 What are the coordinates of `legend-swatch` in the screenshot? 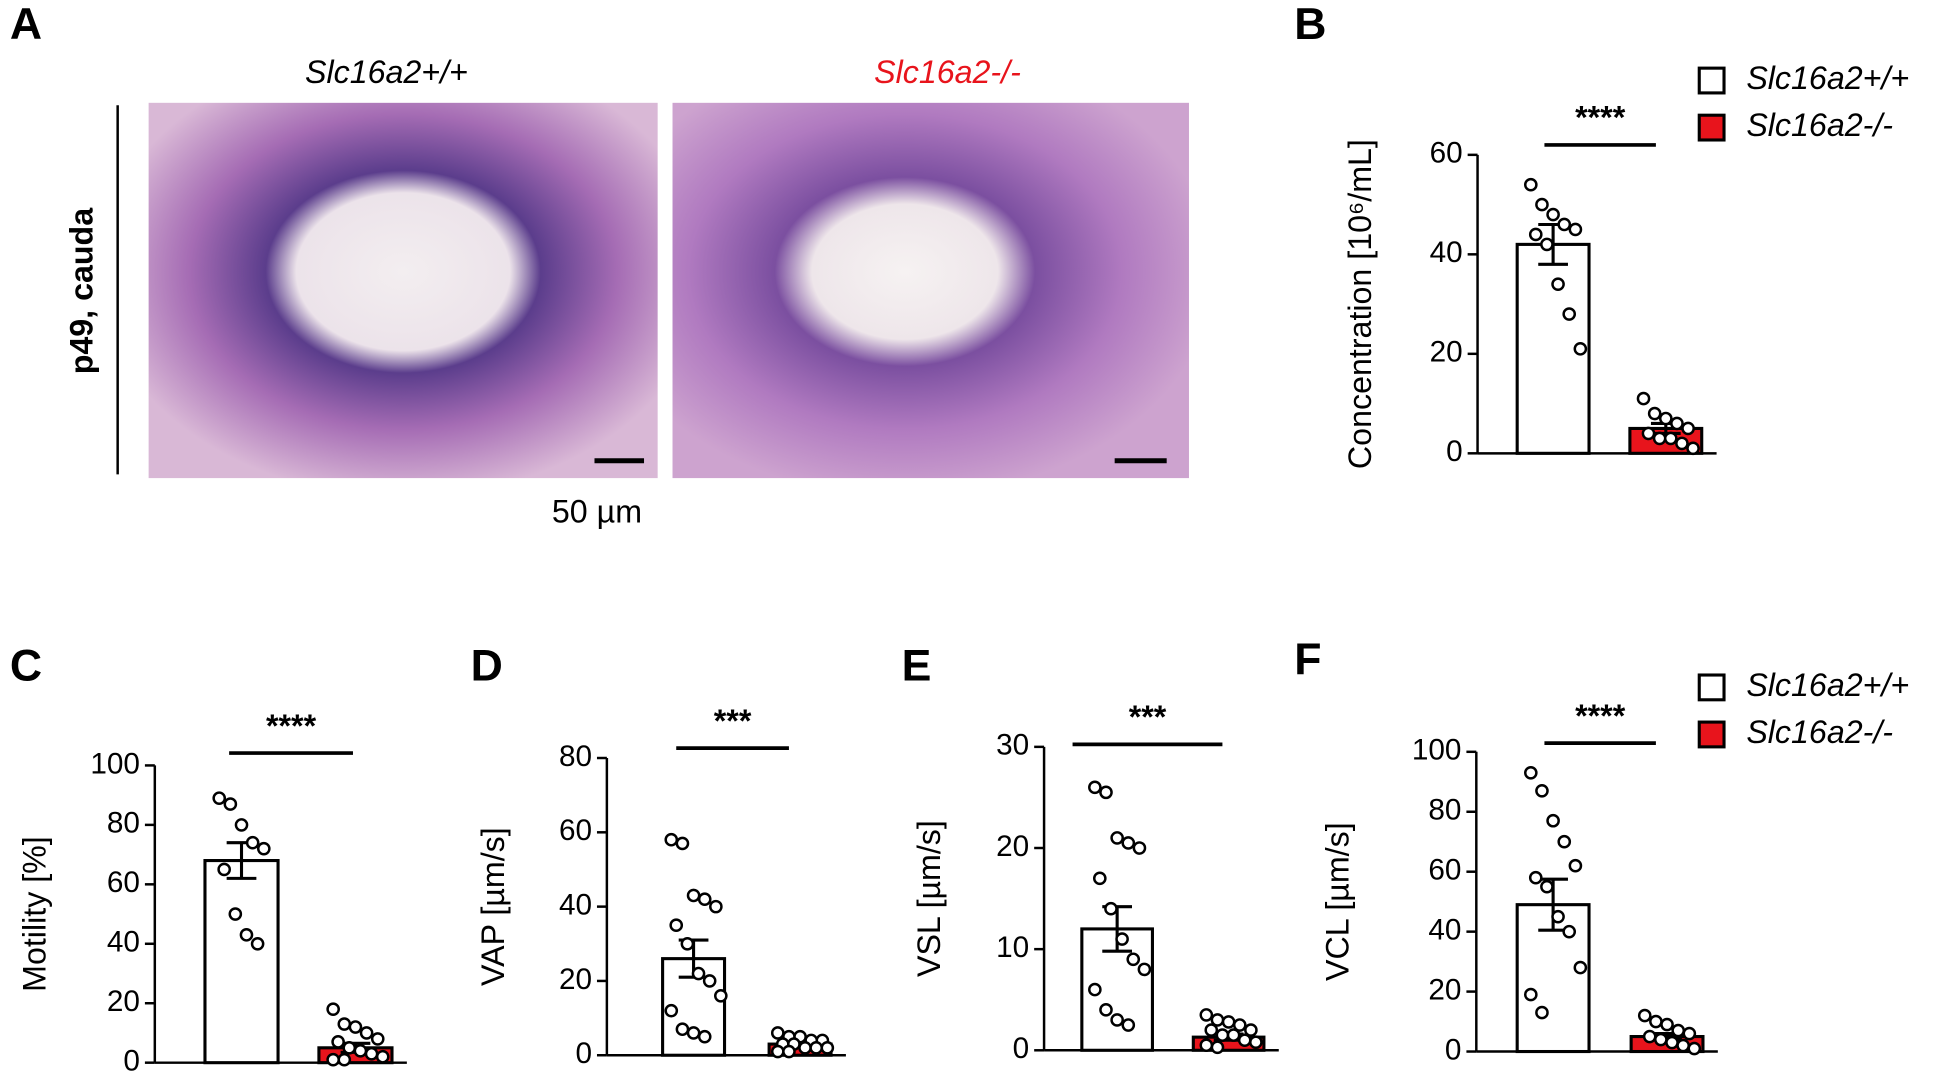 It's located at (1711, 734).